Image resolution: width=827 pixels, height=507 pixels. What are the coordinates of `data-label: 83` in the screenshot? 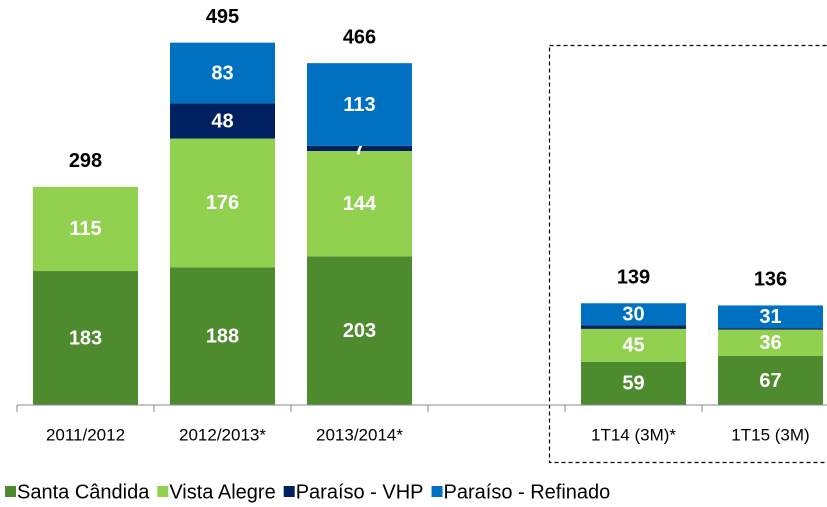 It's located at (222, 73).